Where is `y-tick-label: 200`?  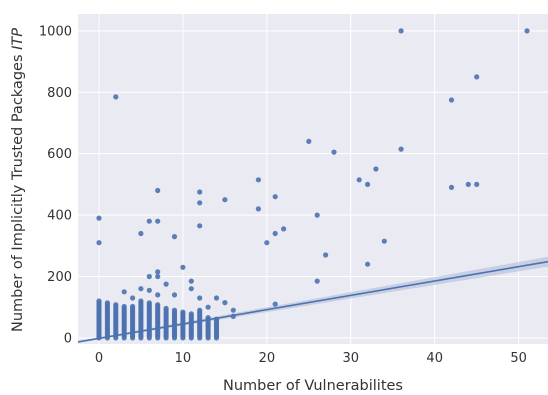 y-tick-label: 200 is located at coordinates (59, 277).